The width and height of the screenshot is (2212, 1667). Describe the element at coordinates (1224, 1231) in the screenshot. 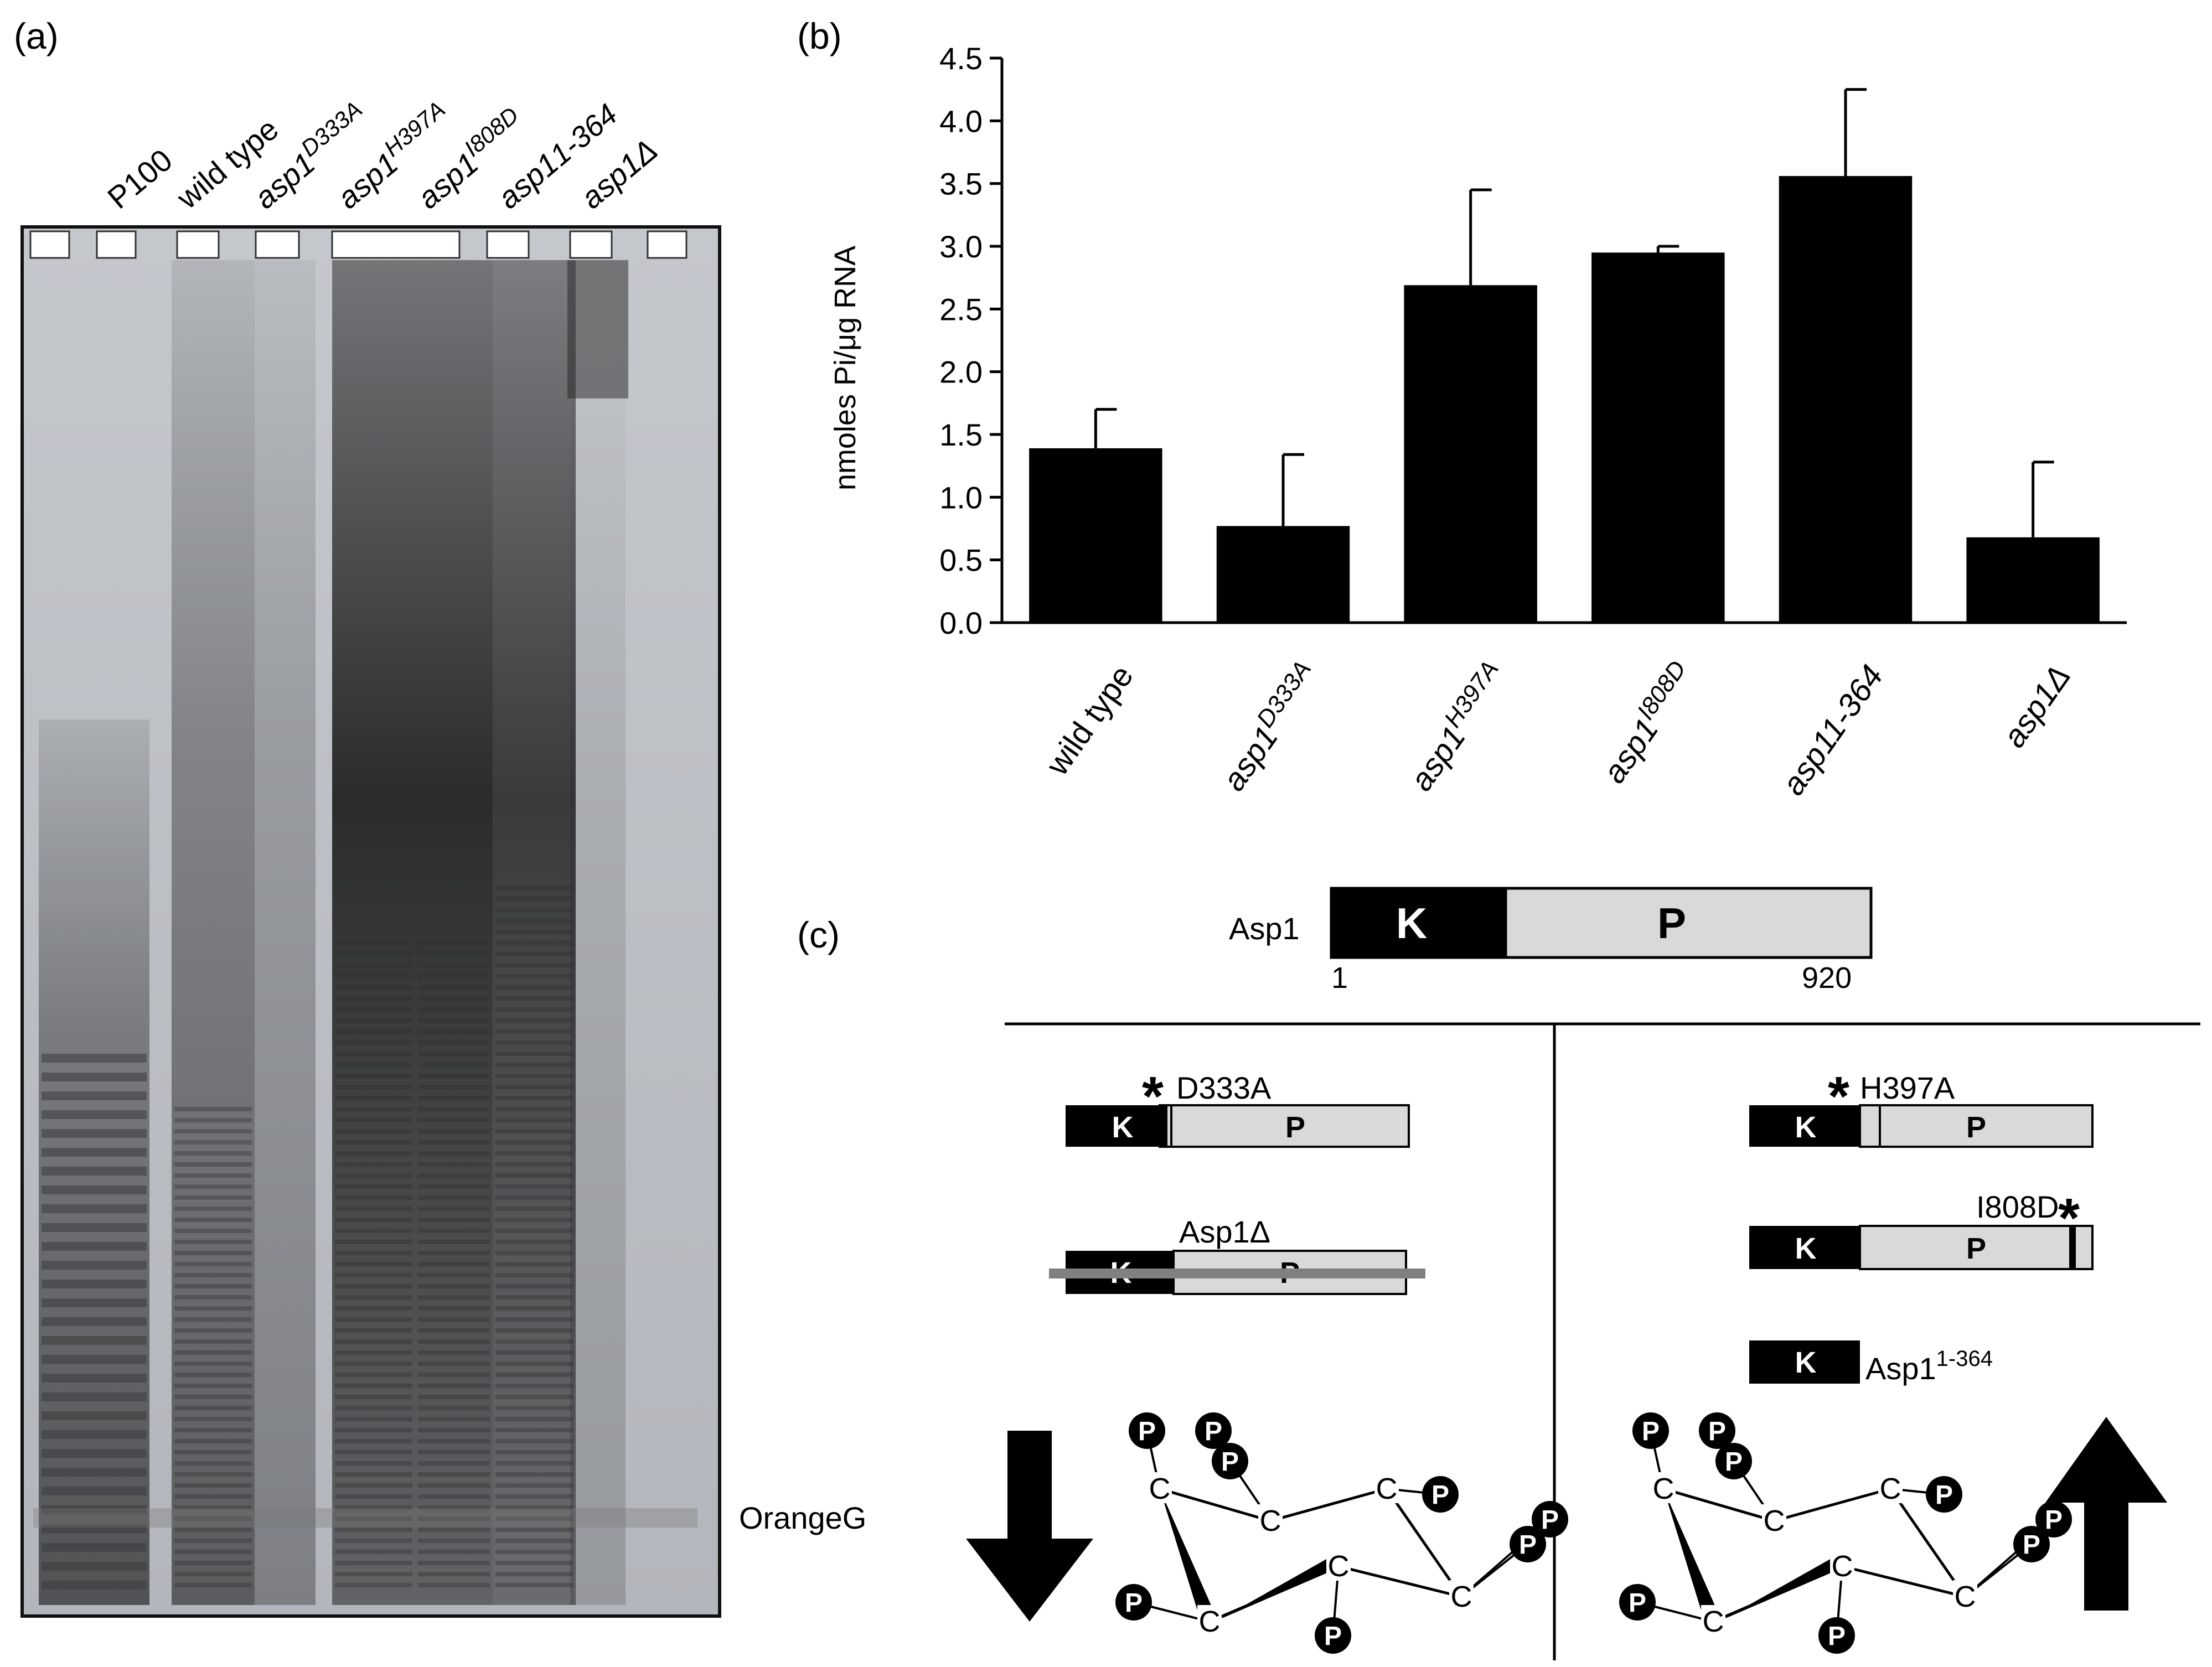

I see `deletion-label: Asp1Δ` at that location.